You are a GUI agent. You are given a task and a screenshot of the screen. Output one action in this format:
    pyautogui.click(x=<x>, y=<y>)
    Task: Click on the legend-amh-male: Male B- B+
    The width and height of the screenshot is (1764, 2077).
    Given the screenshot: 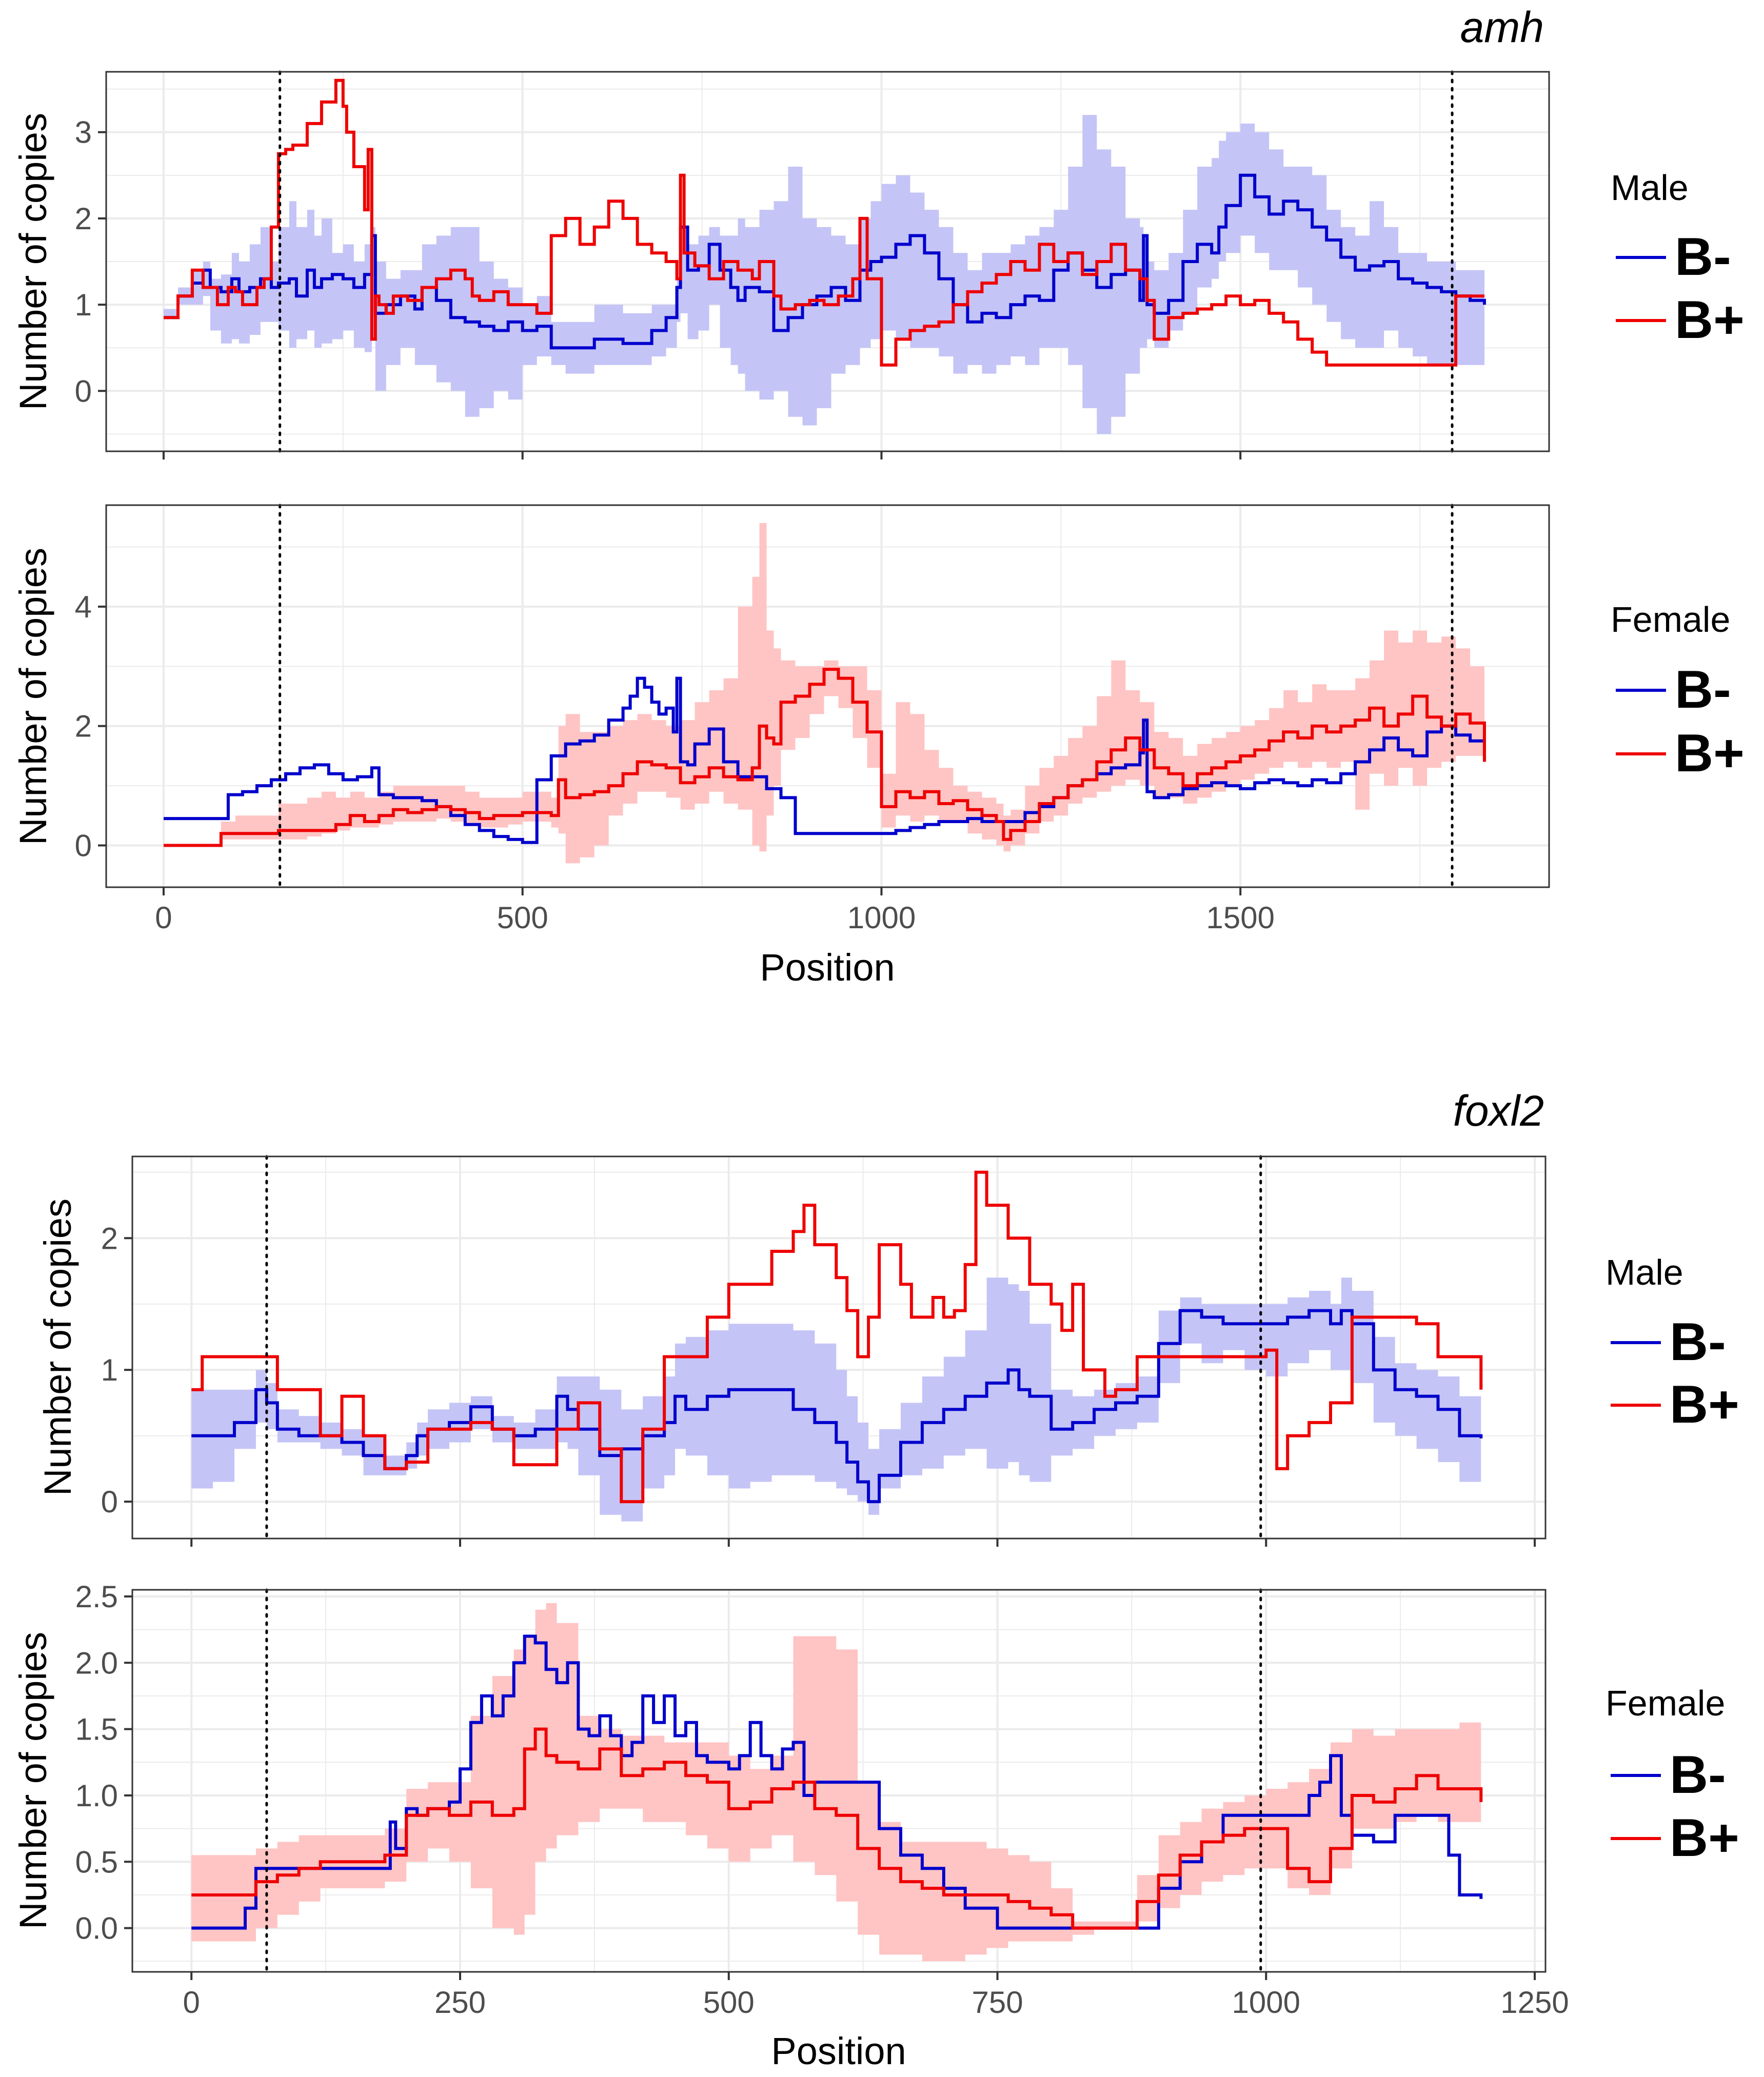 What is the action you would take?
    pyautogui.click(x=1678, y=259)
    